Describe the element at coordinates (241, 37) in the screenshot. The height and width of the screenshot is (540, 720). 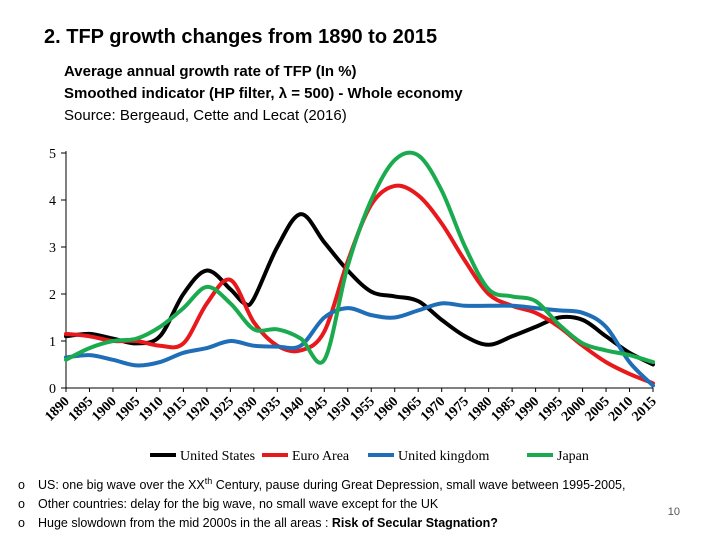
I see `slide-title: 2. TFP growth changes from 1890 to 2015` at that location.